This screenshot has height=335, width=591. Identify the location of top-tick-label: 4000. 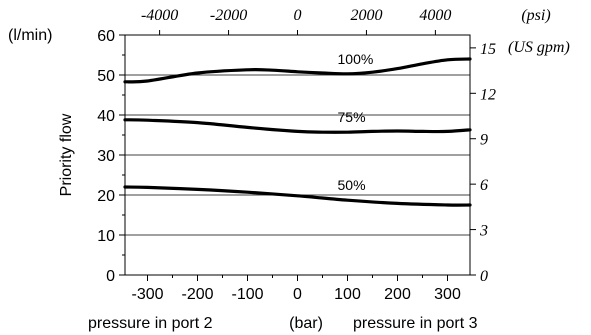
(435, 15).